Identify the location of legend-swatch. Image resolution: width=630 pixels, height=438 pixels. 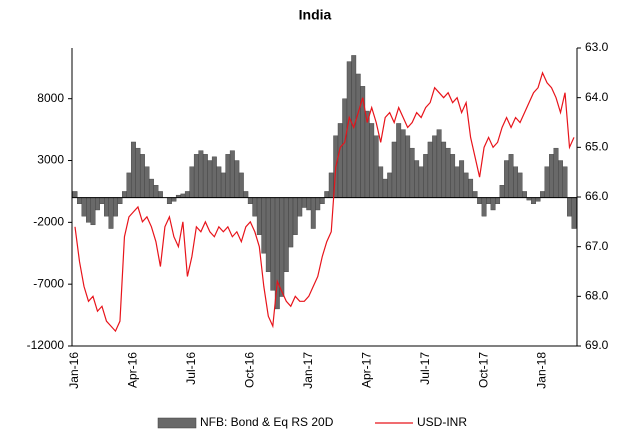
(177, 423).